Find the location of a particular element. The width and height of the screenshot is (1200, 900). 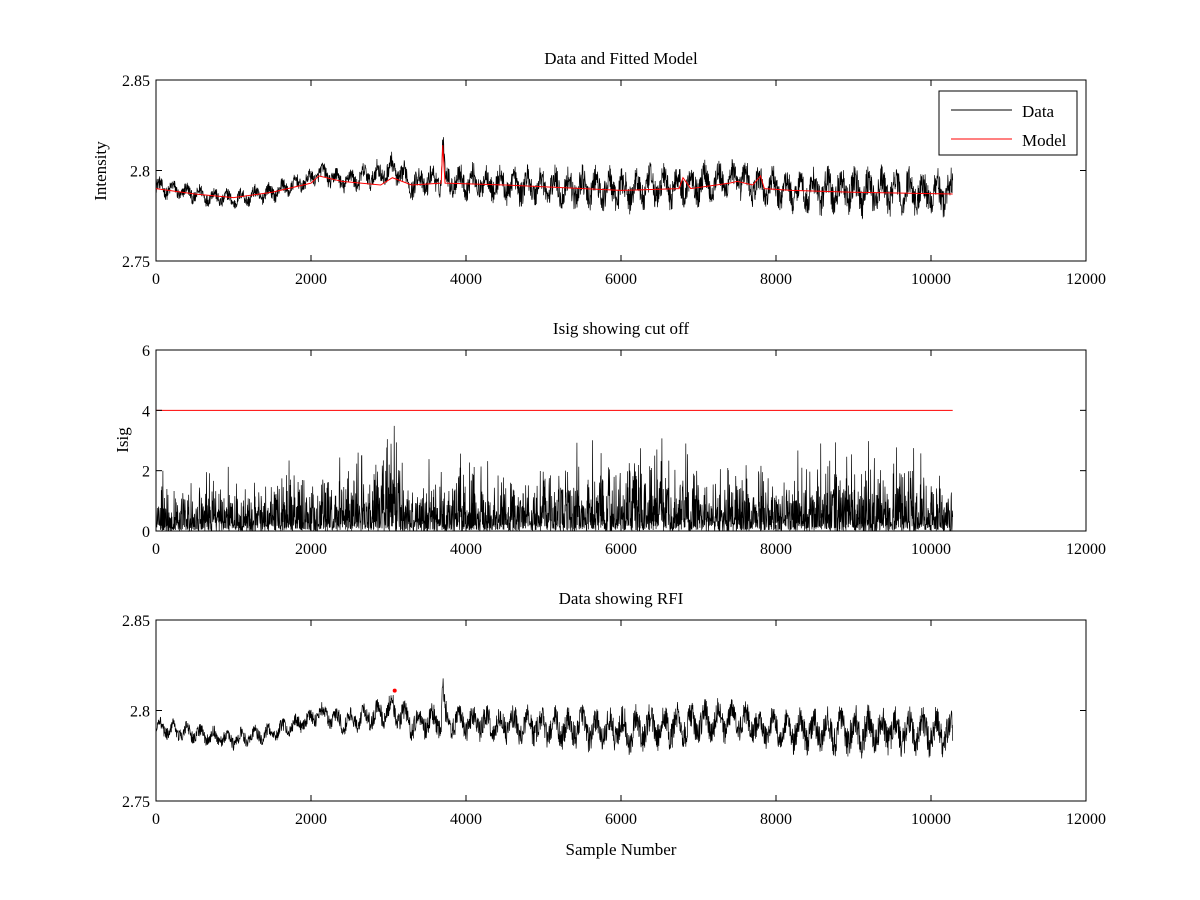

legend-box is located at coordinates (1008, 123).